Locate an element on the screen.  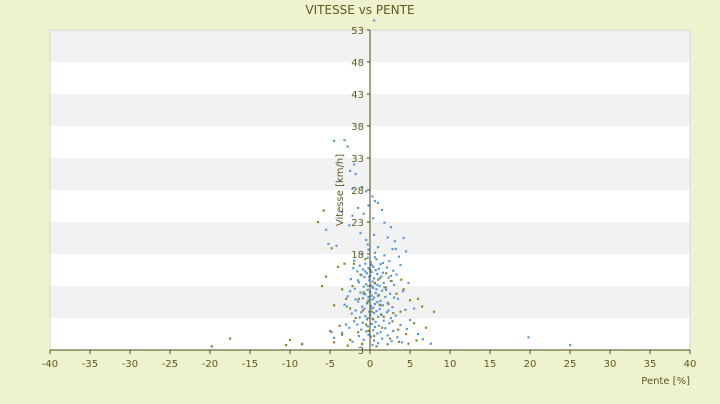
x-tick-label: 20 is located at coordinates (530, 364).